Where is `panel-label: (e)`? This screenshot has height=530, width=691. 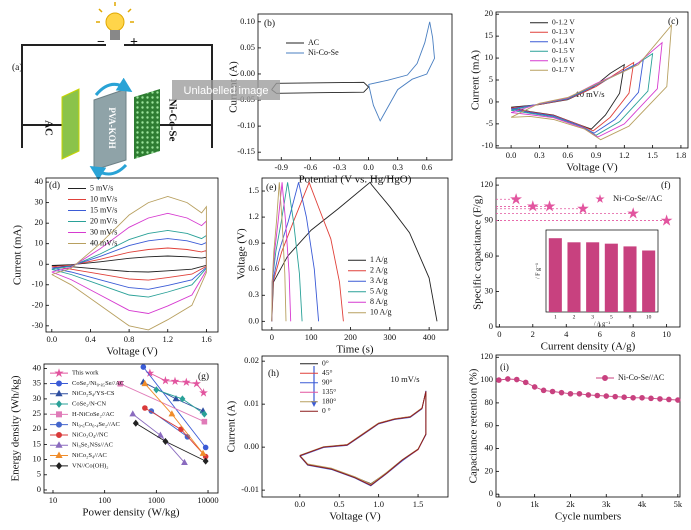
panel-label: (e) is located at coordinates (271, 187).